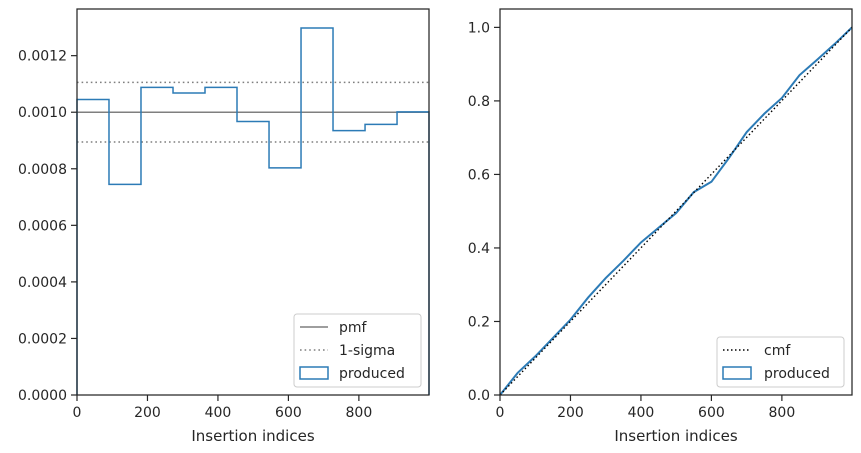 The image size is (861, 453). What do you see at coordinates (367, 351) in the screenshot?
I see `legend-sigma-label: 1-sigma` at bounding box center [367, 351].